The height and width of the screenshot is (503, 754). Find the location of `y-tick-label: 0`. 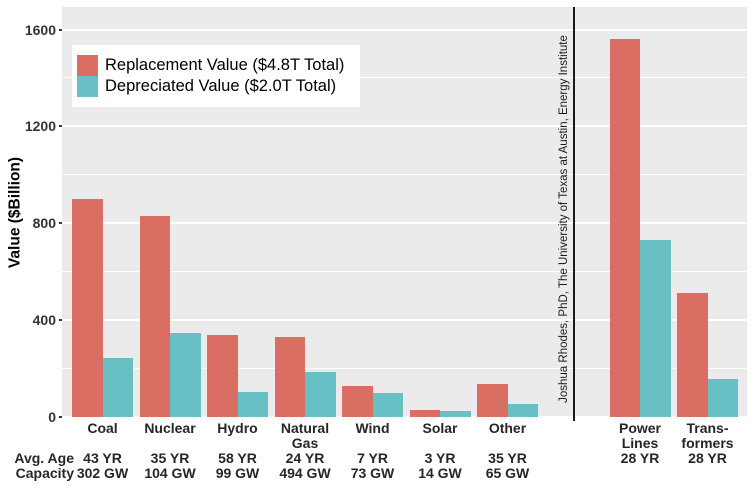

y-tick-label: 0 is located at coordinates (52, 417).